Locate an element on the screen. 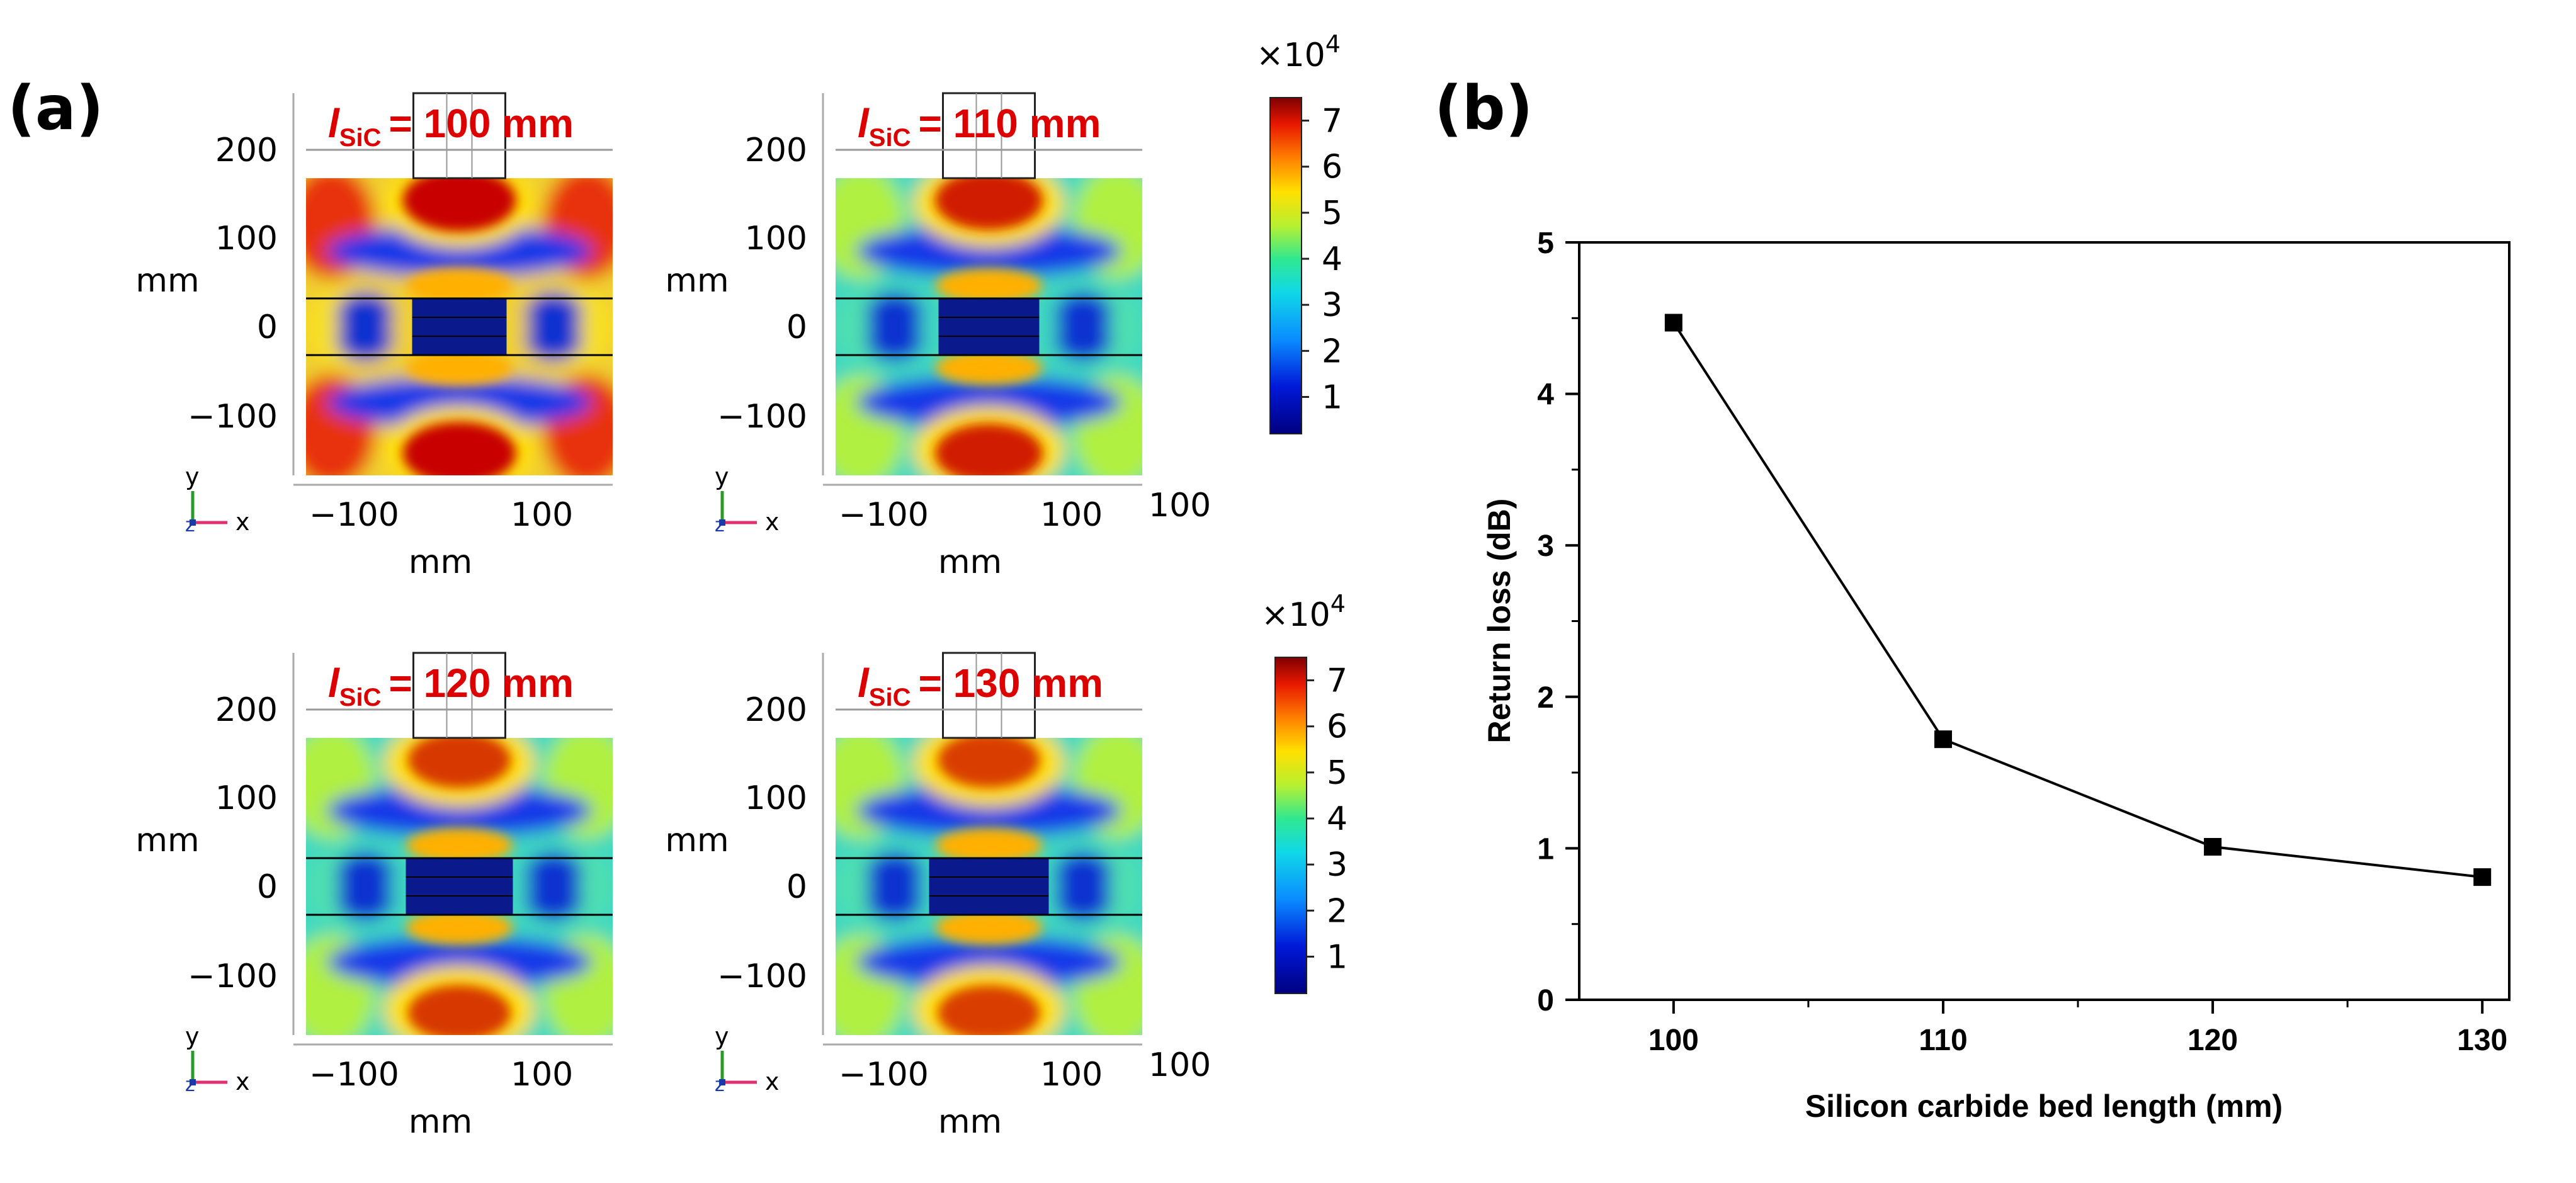 This screenshot has width=2576, height=1183. label-value: = 130 mm is located at coordinates (1010, 683).